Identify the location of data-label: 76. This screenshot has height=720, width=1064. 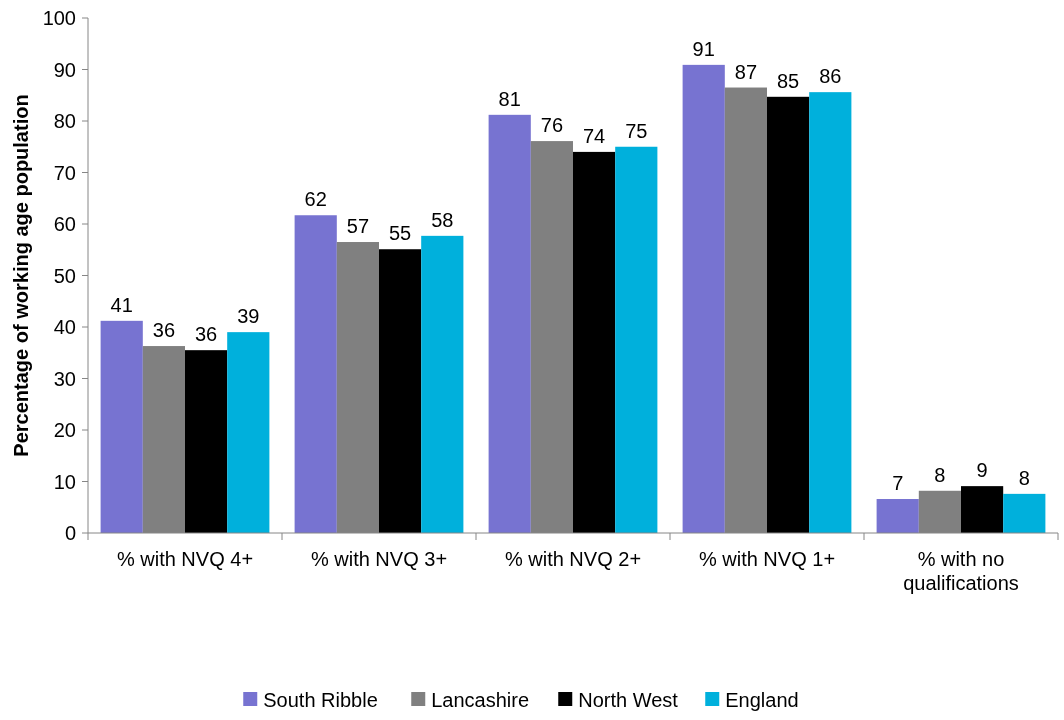
(552, 125).